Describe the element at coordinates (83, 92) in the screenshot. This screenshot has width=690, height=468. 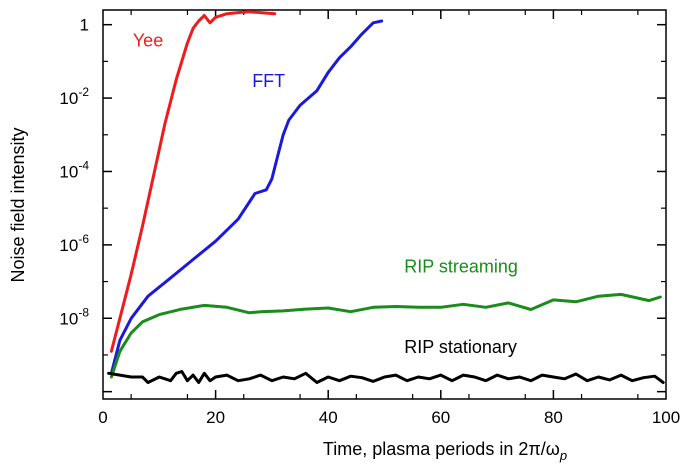
I see `y-tick-exponent: -2` at that location.